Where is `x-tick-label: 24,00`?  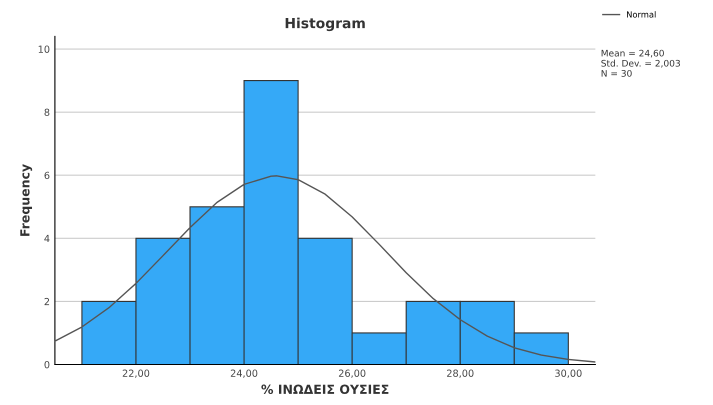 x-tick-label: 24,00 is located at coordinates (244, 374).